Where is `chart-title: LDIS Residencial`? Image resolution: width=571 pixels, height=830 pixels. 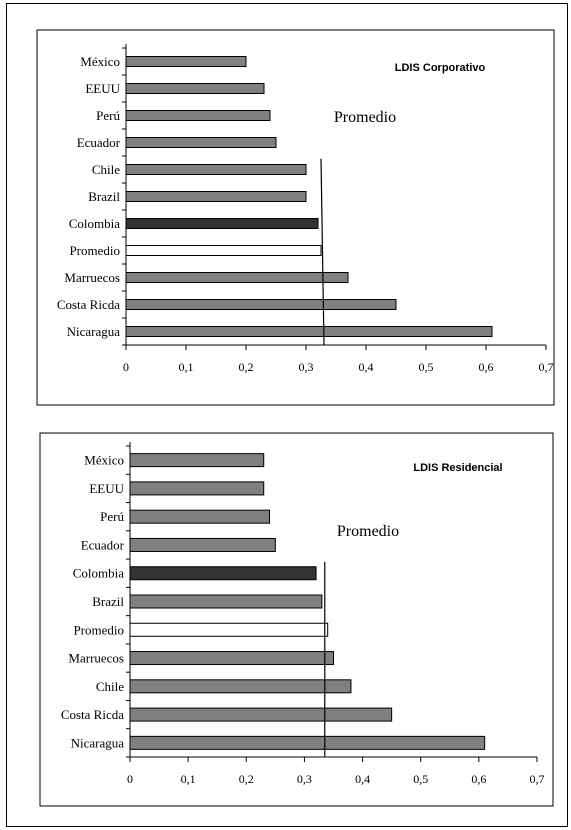 chart-title: LDIS Residencial is located at coordinates (457, 468).